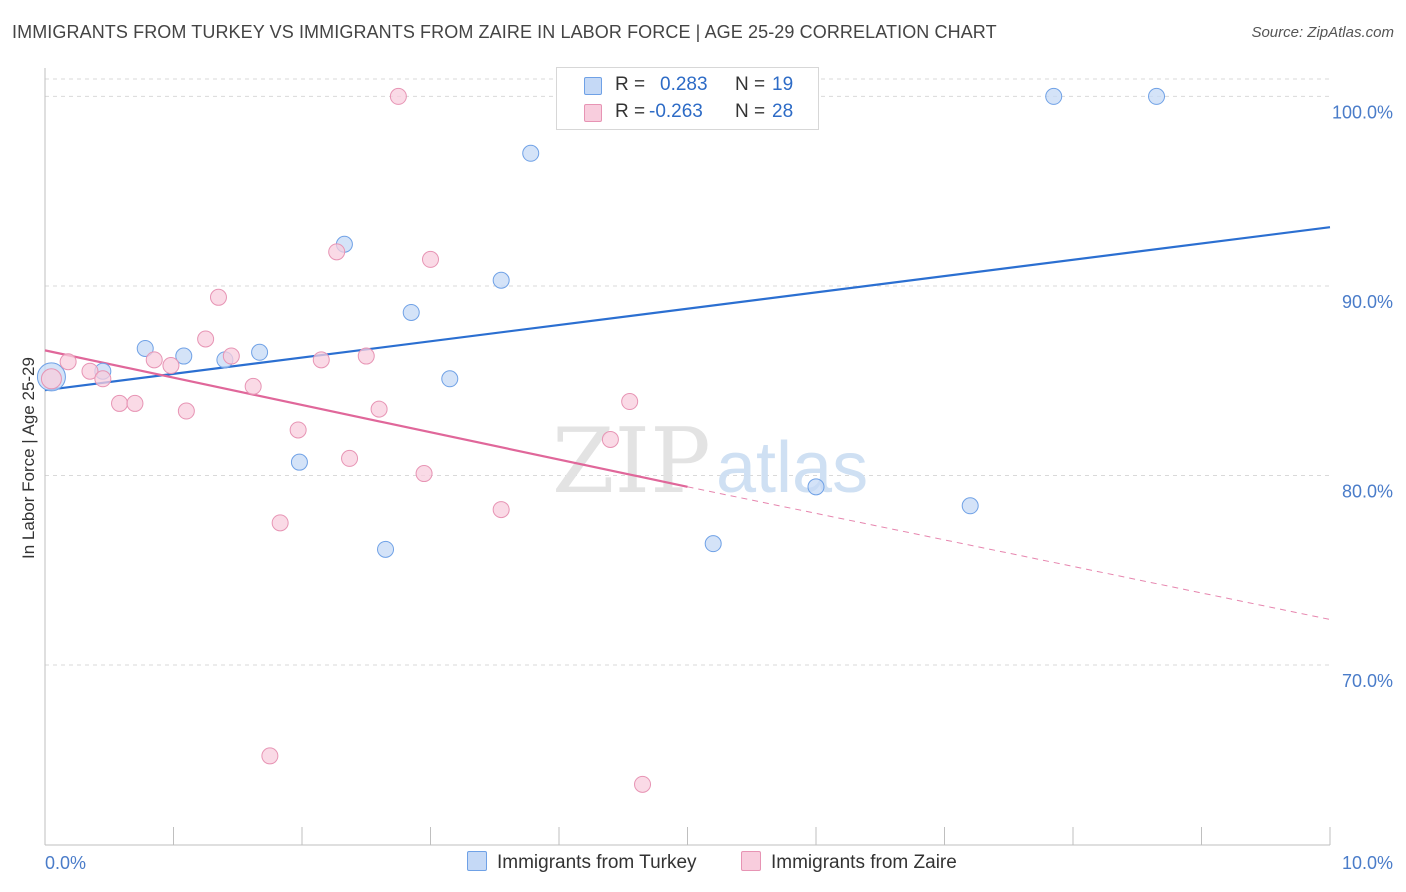 The image size is (1406, 892). Describe the element at coordinates (864, 862) in the screenshot. I see `legend-label: Immigrants from Zaire` at that location.